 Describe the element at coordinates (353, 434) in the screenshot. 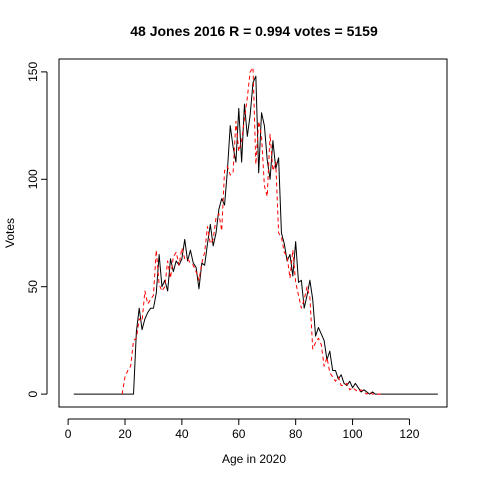

I see `x-tick-label: 100` at that location.